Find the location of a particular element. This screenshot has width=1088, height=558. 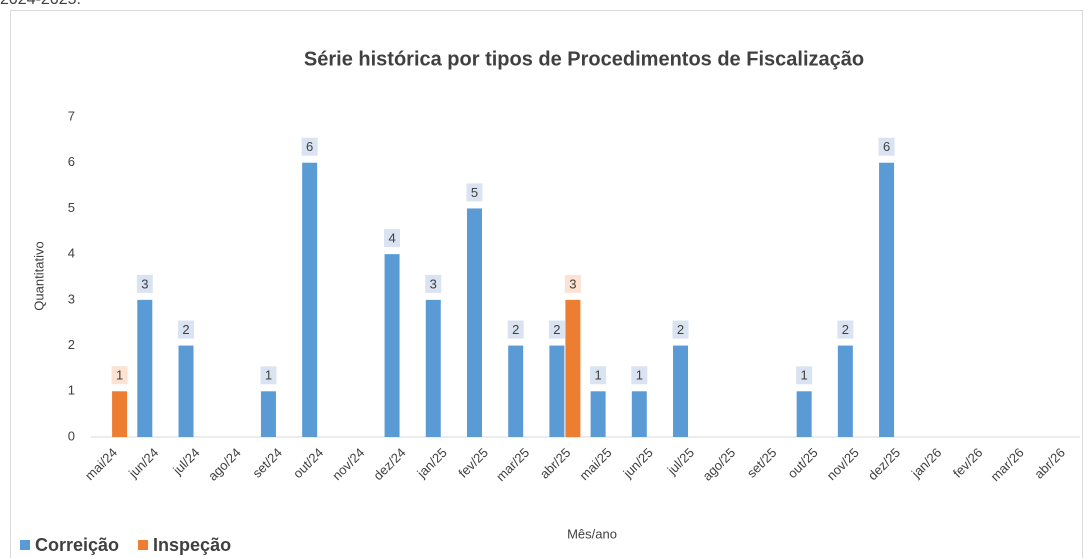

data-label: 5 is located at coordinates (474, 192).